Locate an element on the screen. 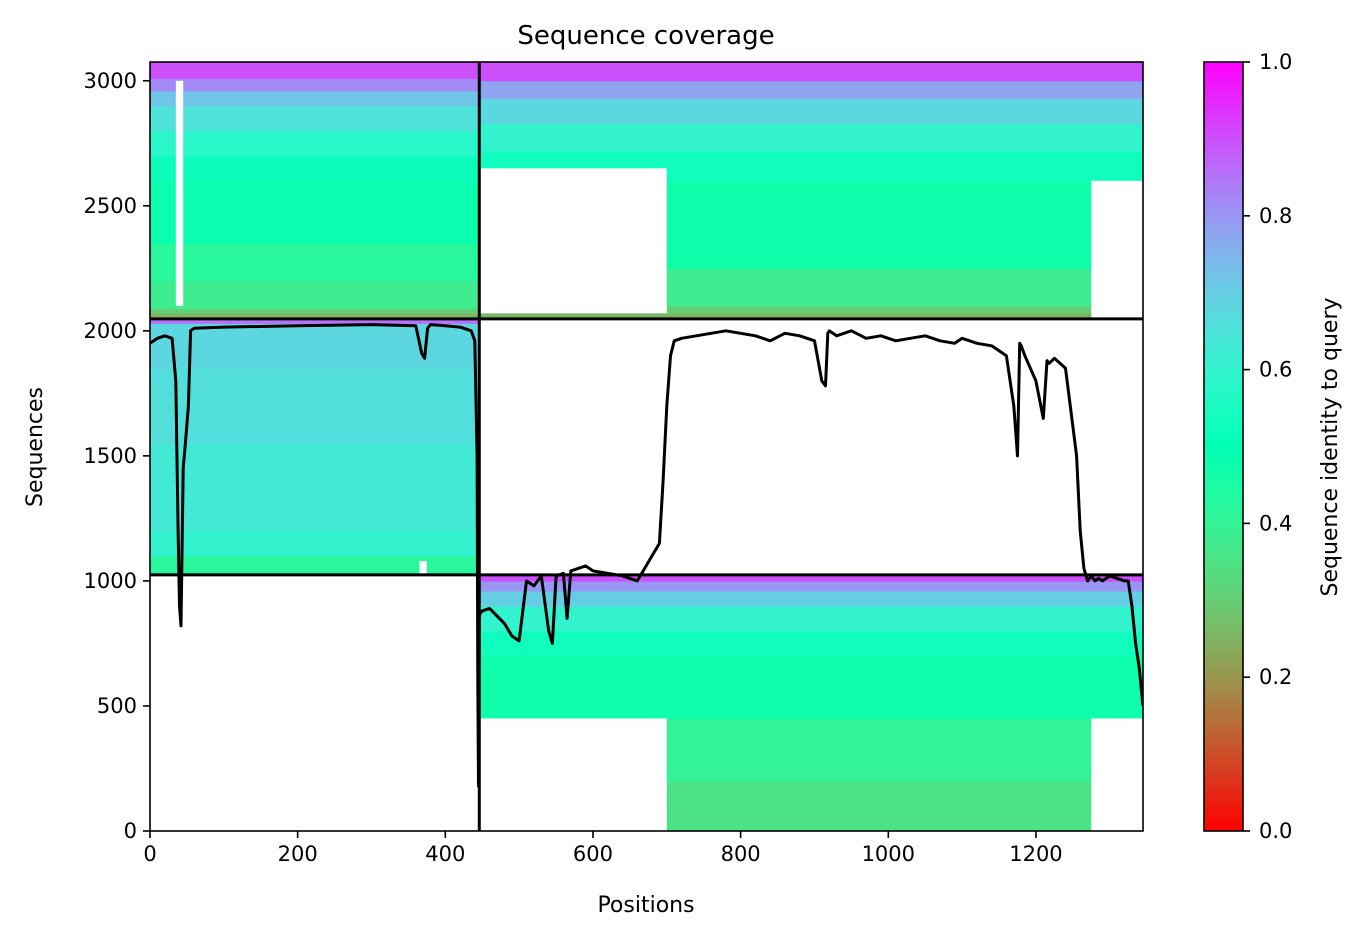 The image size is (1364, 939). colorbar-tick-label: 0.2 is located at coordinates (1275, 677).